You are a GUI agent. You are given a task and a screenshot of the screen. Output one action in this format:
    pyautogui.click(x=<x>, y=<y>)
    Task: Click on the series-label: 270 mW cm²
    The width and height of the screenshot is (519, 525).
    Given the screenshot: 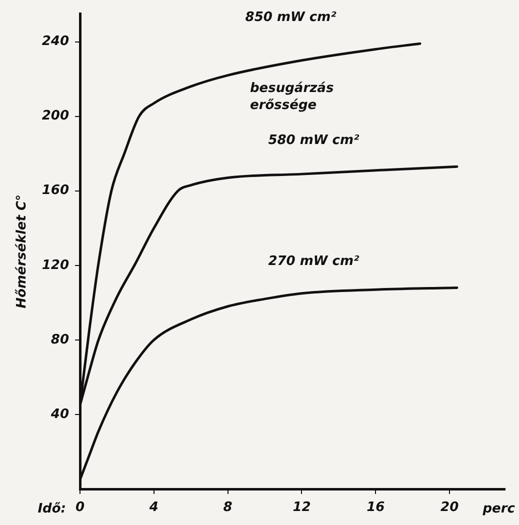 What is the action you would take?
    pyautogui.click(x=314, y=262)
    